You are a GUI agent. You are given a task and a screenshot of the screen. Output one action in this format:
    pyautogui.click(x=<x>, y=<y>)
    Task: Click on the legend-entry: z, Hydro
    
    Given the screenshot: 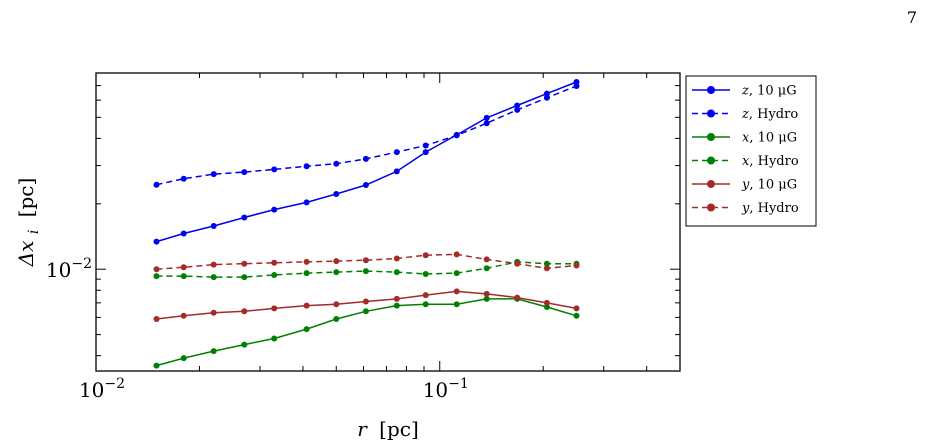 What is the action you would take?
    pyautogui.click(x=745, y=114)
    